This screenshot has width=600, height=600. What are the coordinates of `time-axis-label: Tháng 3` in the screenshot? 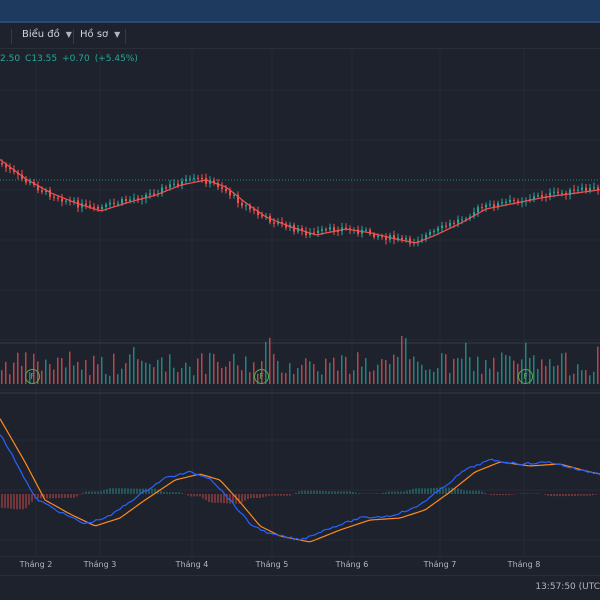 It's located at (100, 564).